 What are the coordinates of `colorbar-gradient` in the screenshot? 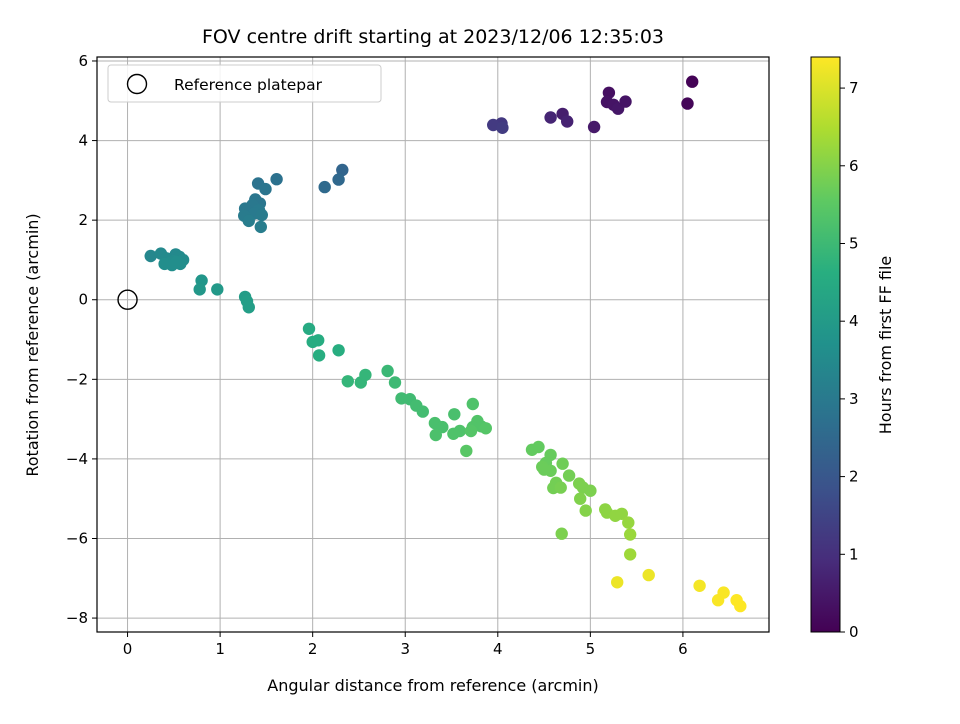 It's located at (825, 344).